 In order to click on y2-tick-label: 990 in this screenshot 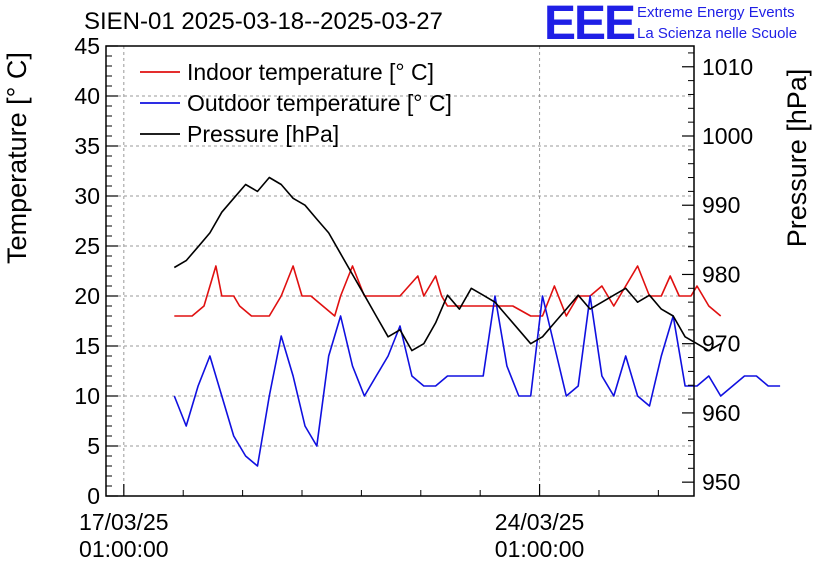, I will do `click(721, 205)`.